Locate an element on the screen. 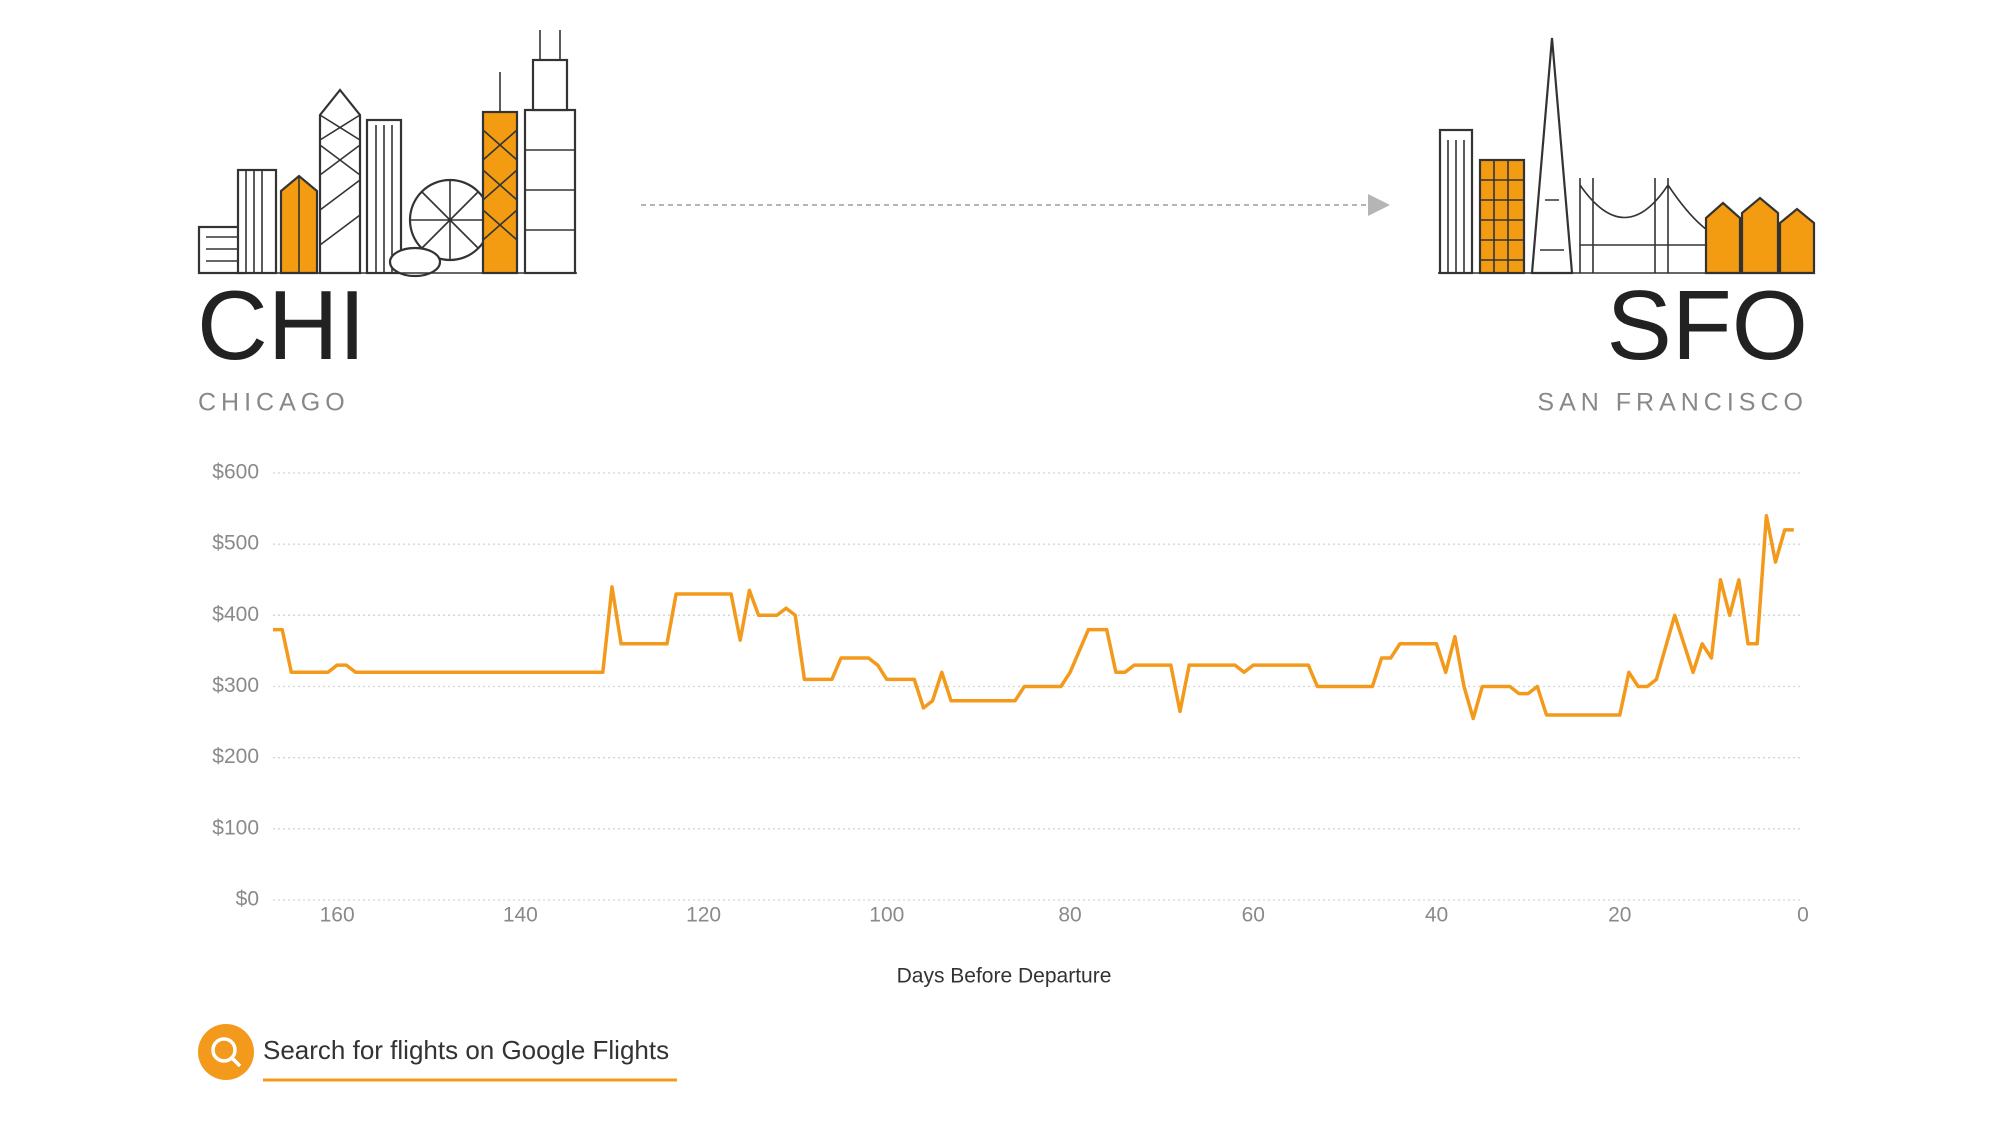 This screenshot has height=1125, width=2000. x-tick-label: 40 is located at coordinates (1436, 915).